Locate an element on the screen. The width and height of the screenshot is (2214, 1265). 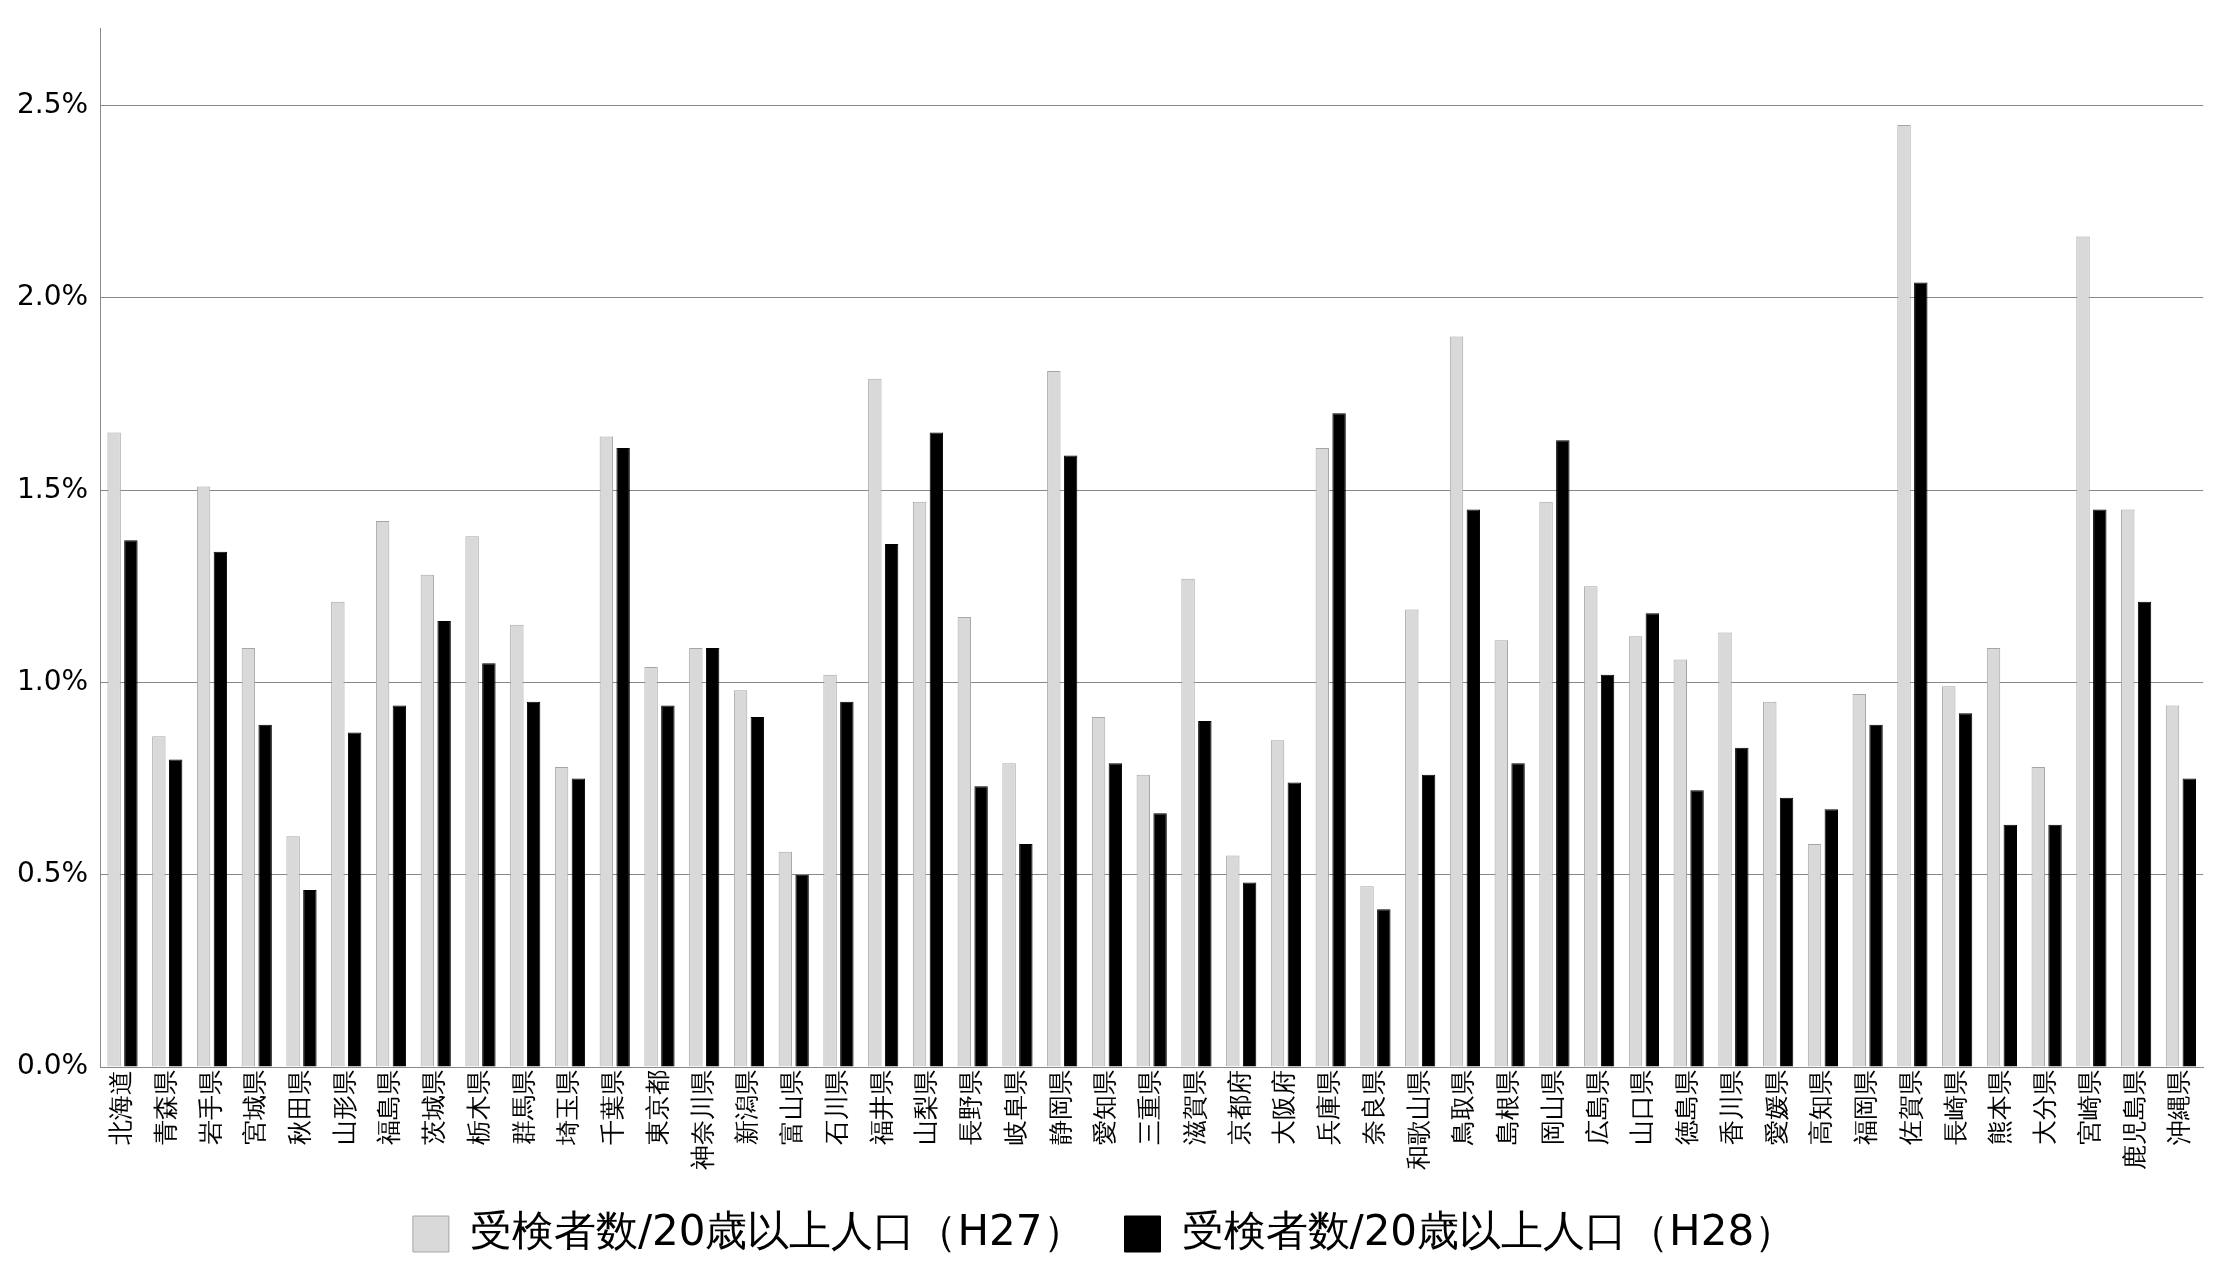
x-tick-label: 京都府 is located at coordinates (1239, 1107).